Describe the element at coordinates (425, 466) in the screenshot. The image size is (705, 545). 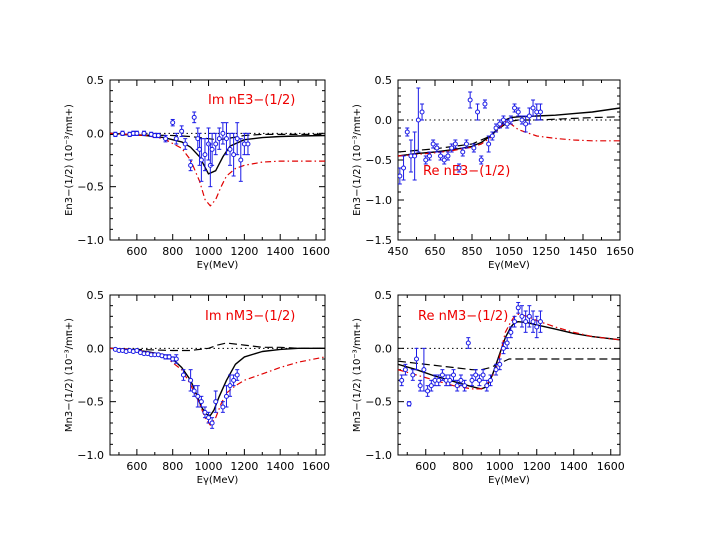
I see `x-tick-label: 600` at that location.